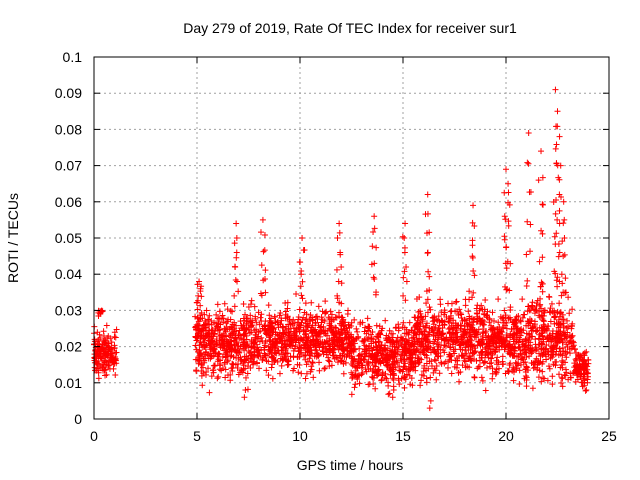 This screenshot has height=480, width=640. Describe the element at coordinates (68, 166) in the screenshot. I see `y-tick-label: 0.07` at that location.